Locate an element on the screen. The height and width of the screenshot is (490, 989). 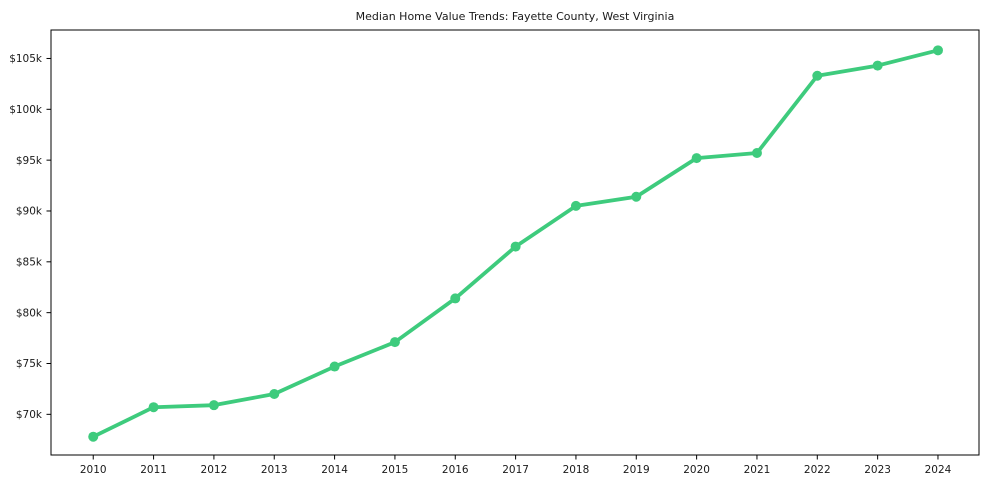
y-axis-tick-label: $85k is located at coordinates (29, 262).